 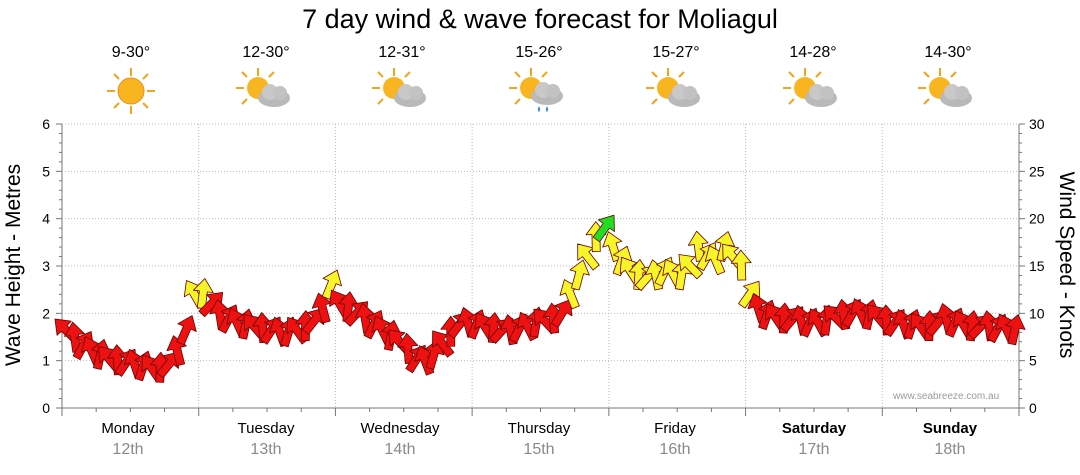 I want to click on weather-day-5: 14-28°, so click(x=813, y=80).